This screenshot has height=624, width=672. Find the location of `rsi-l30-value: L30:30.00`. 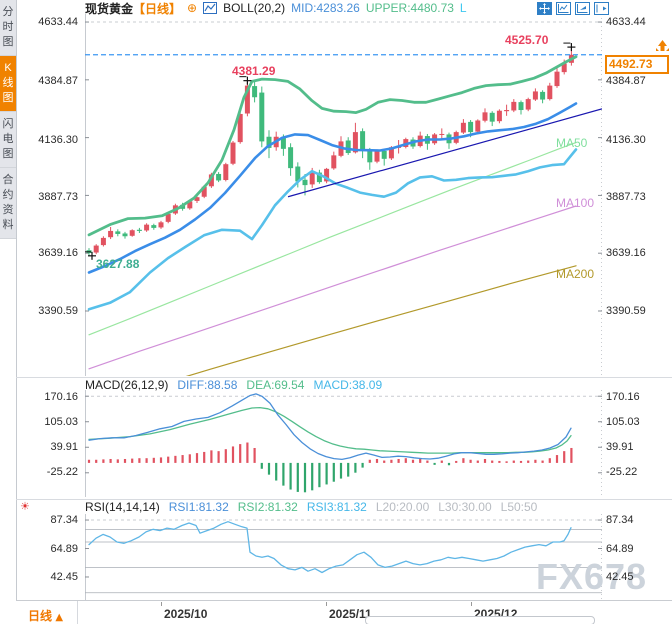

rsi-l30-value: L30:30.00 is located at coordinates (465, 507).